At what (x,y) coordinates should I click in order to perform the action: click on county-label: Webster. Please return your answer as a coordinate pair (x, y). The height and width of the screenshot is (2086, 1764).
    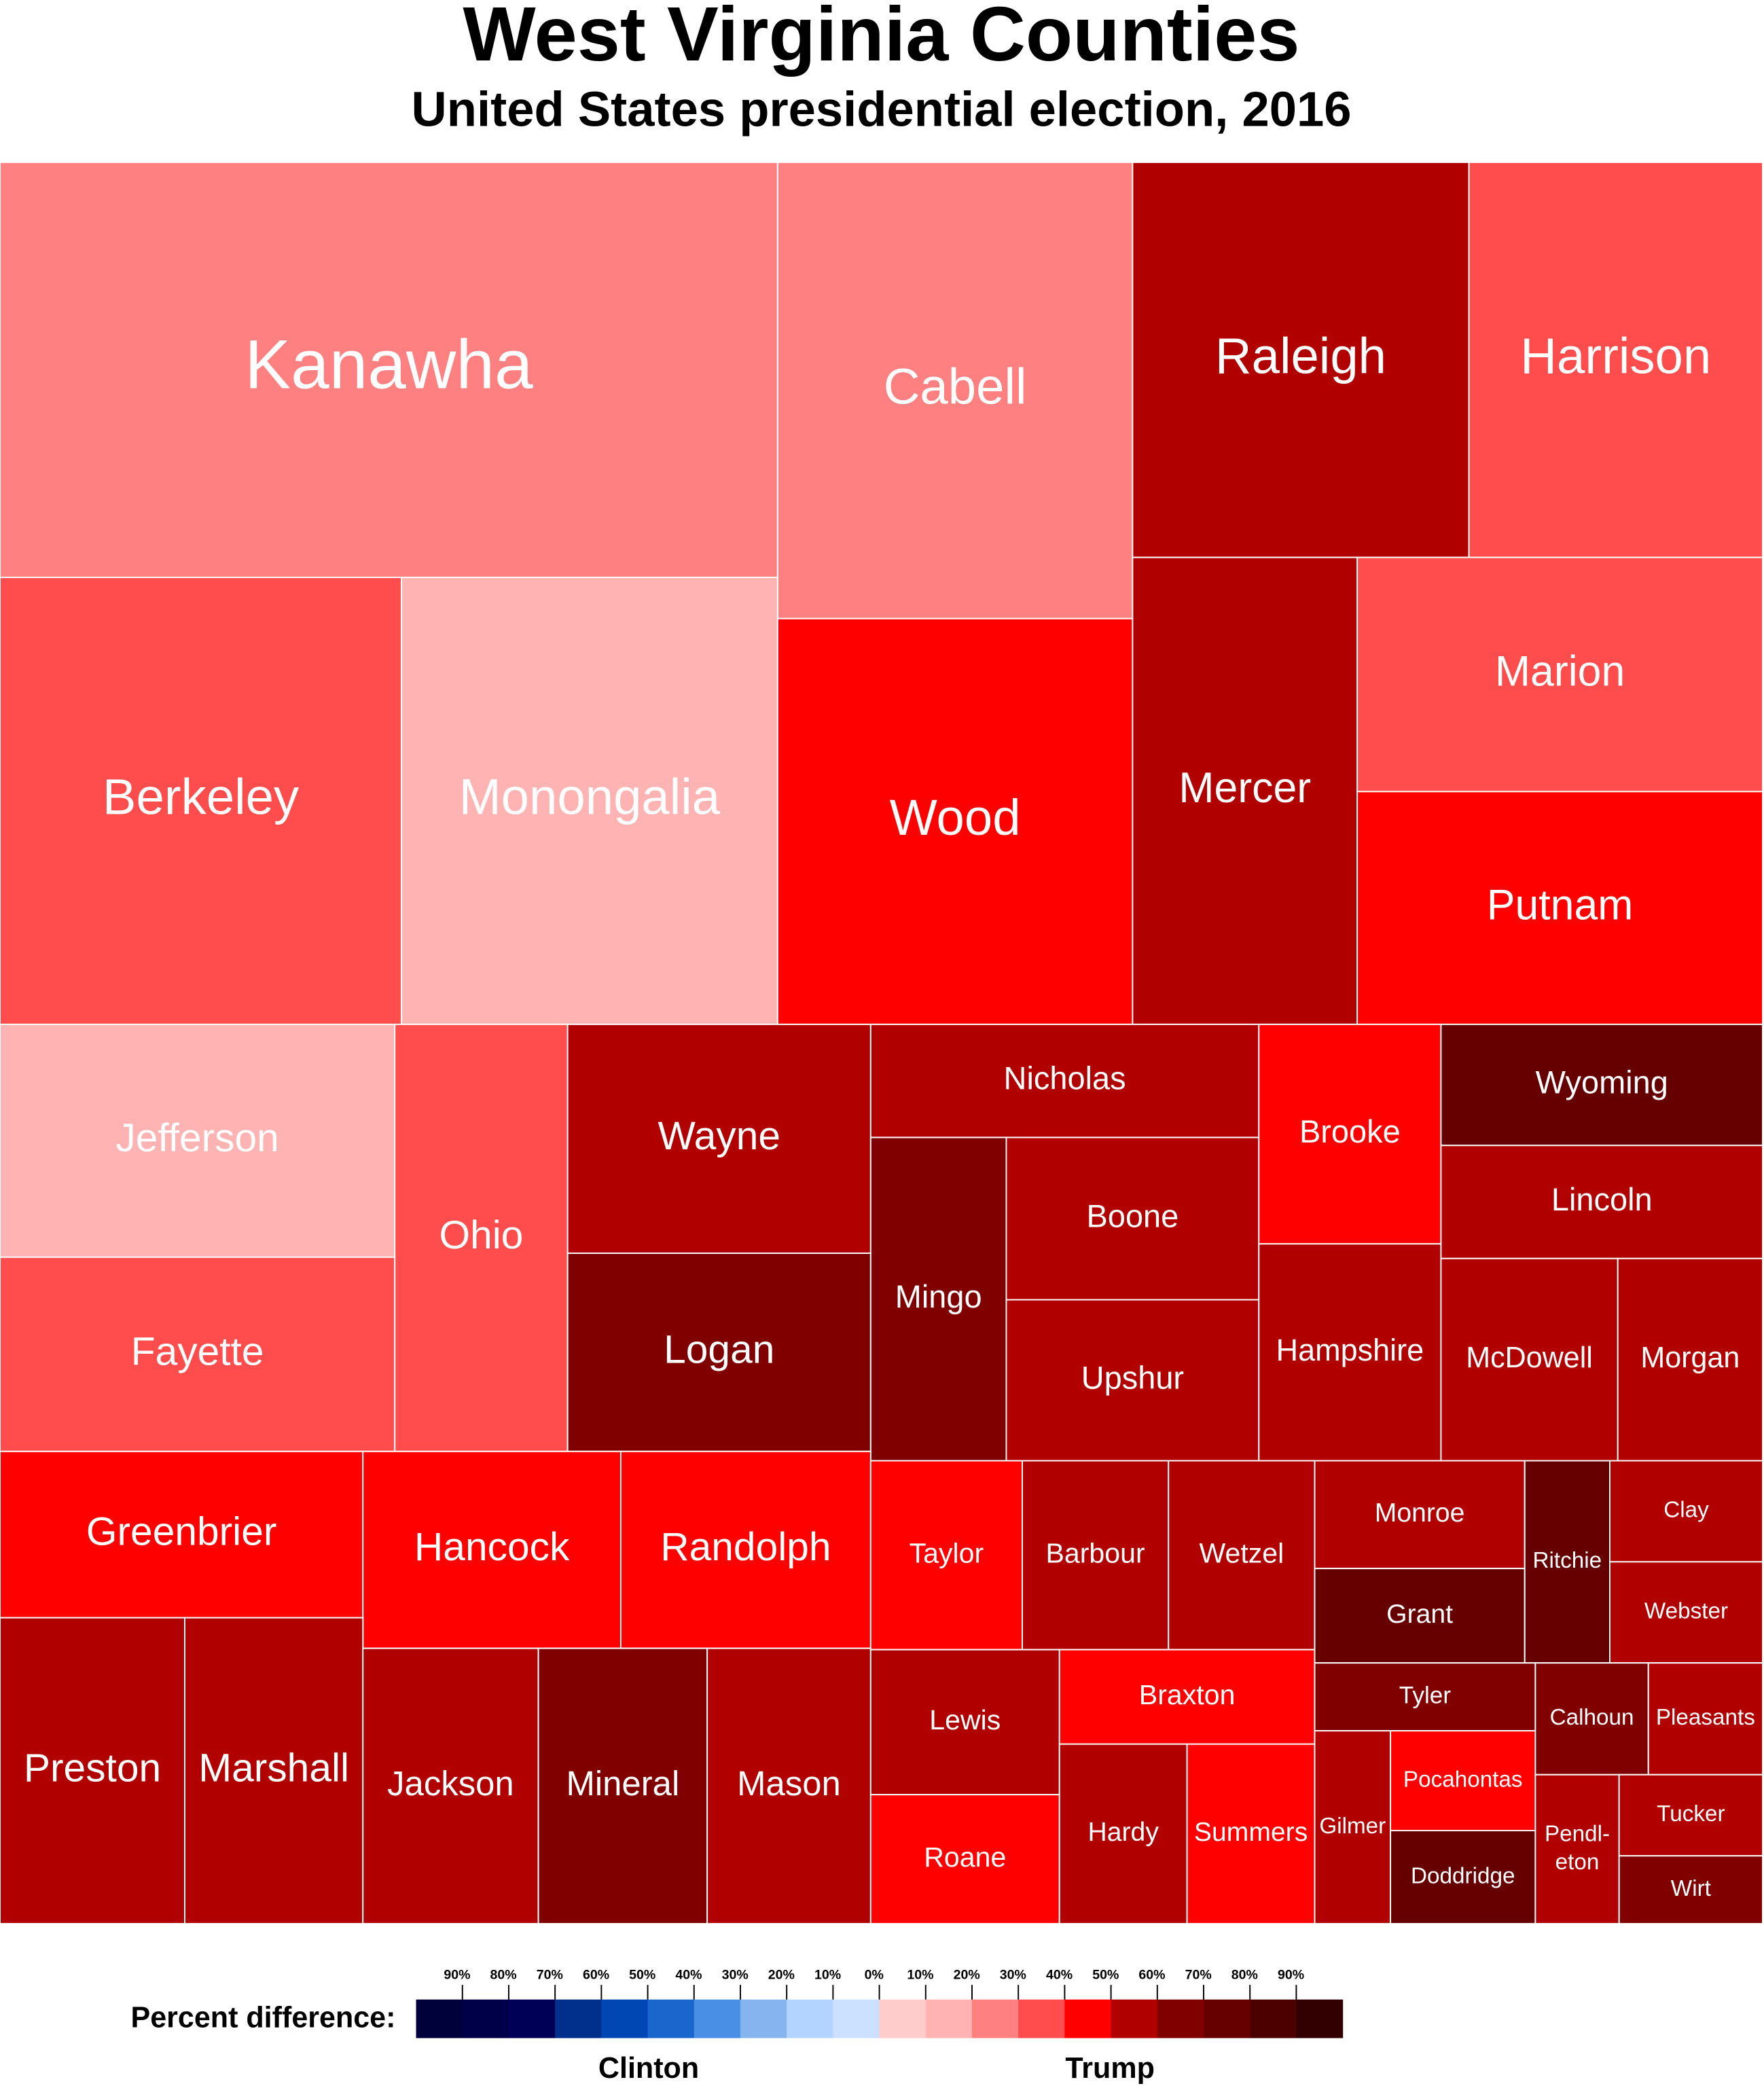
    Looking at the image, I should click on (1686, 1611).